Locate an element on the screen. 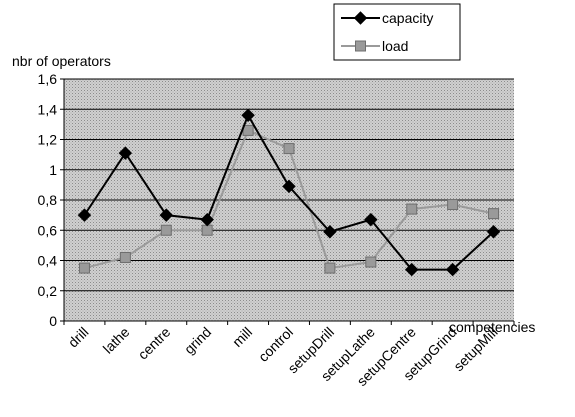 Image resolution: width=575 pixels, height=417 pixels. y-tick-label: 0,8 is located at coordinates (48, 200).